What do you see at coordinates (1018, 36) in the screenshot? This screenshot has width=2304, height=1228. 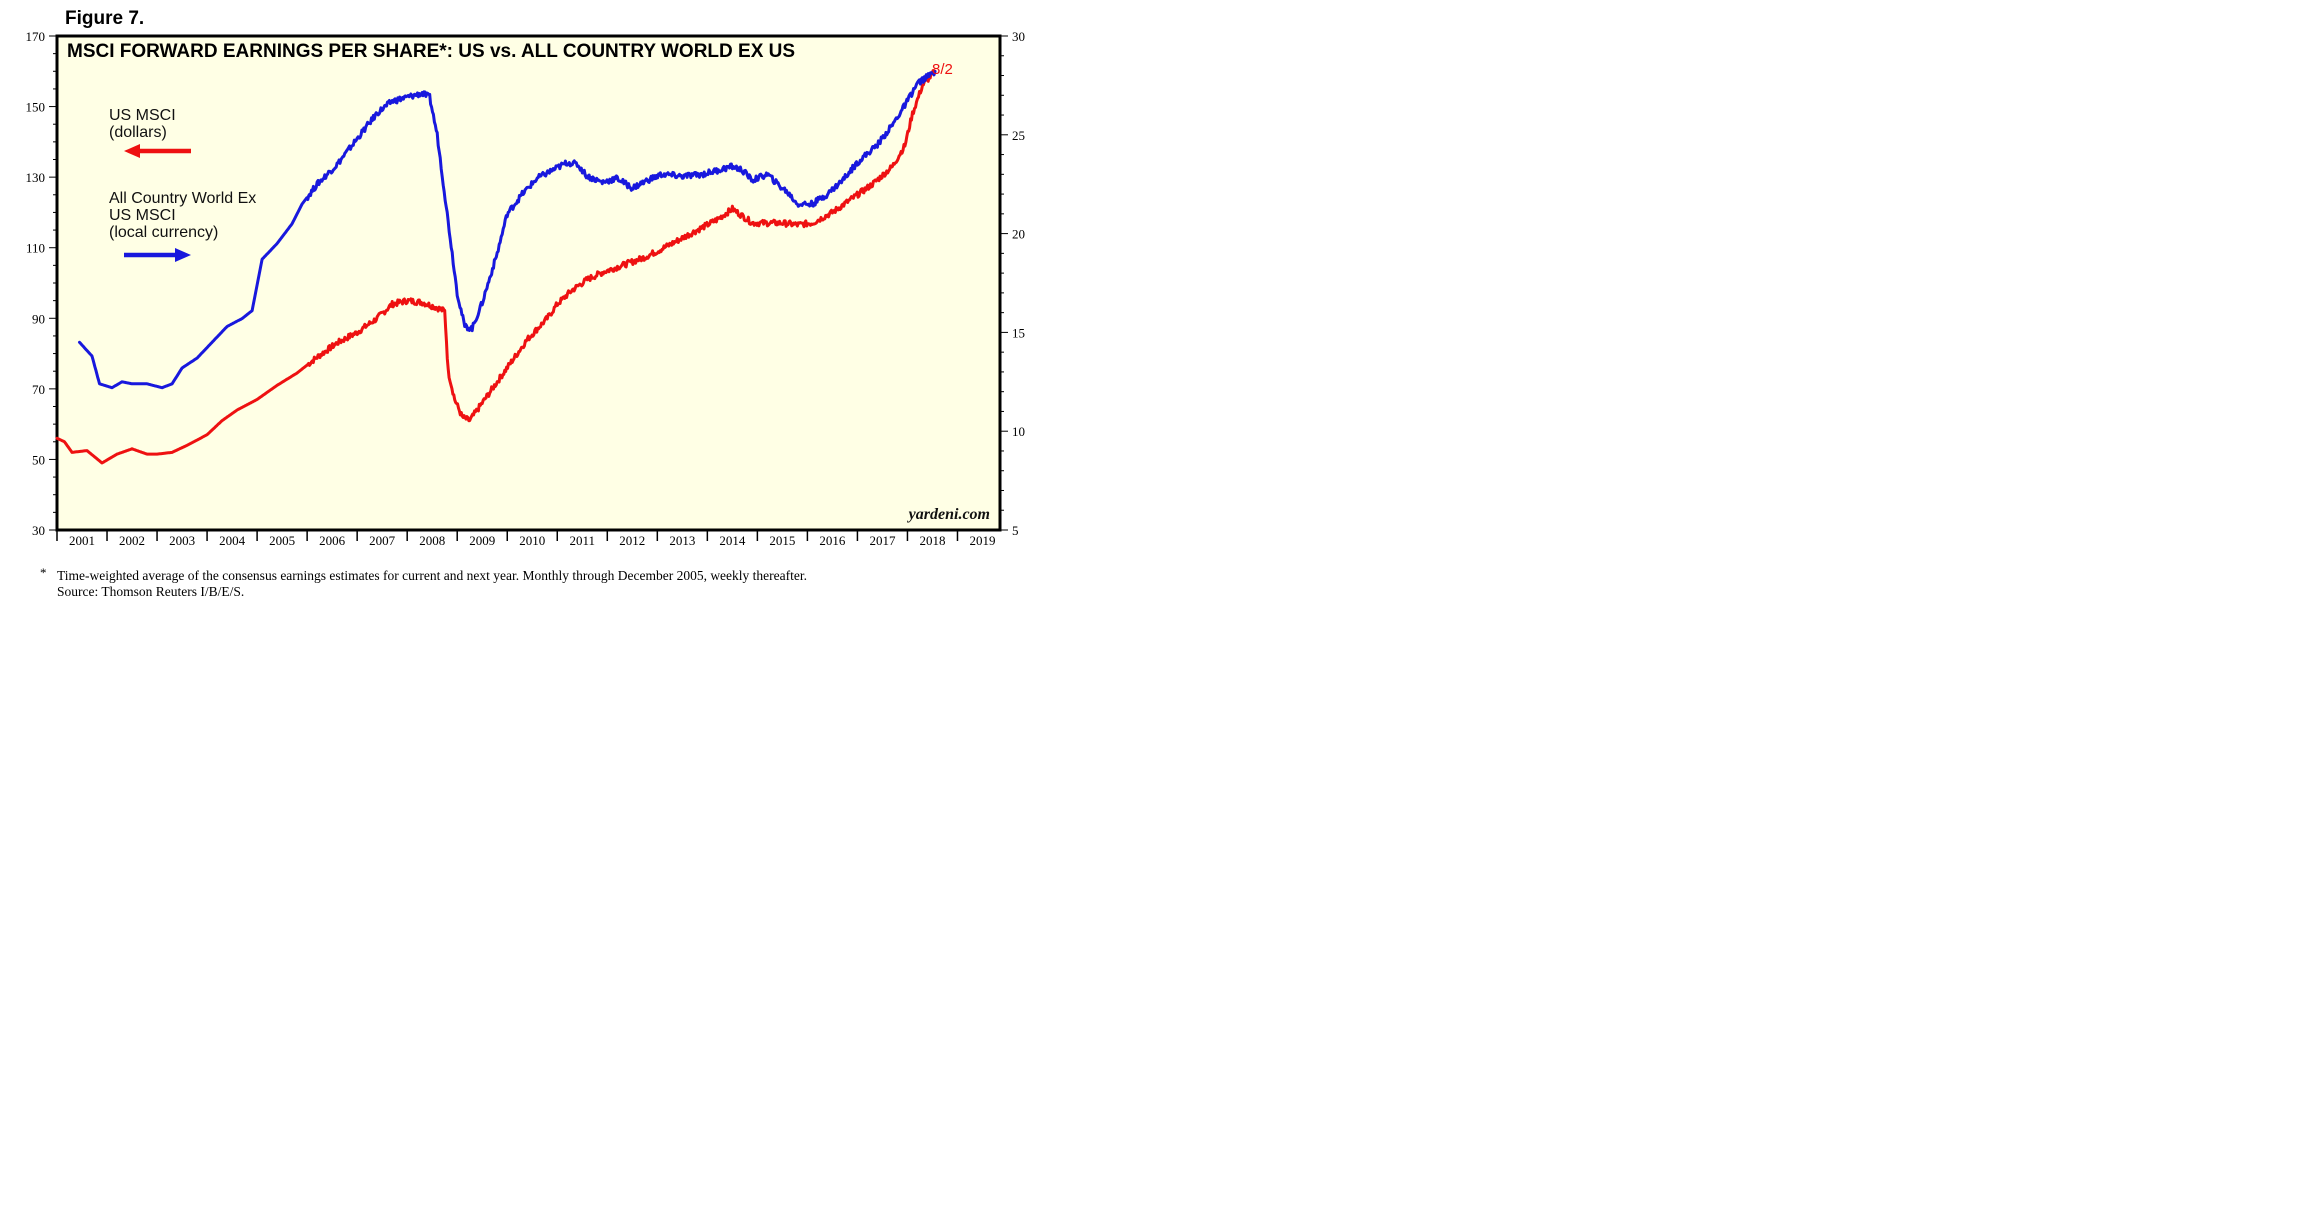 I see `right-tick-label: 30` at bounding box center [1018, 36].